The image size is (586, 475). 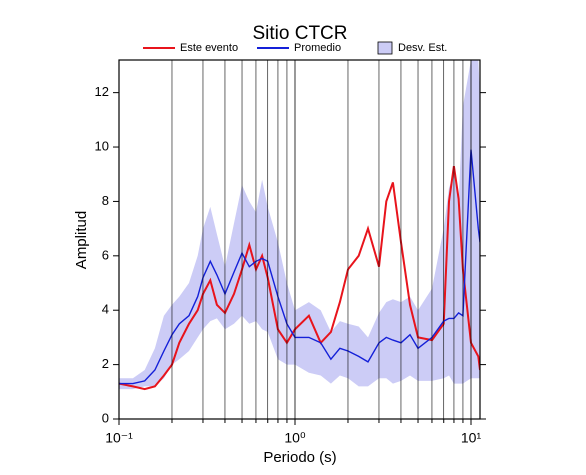 I want to click on y-tick-label: 2, so click(x=105, y=363).